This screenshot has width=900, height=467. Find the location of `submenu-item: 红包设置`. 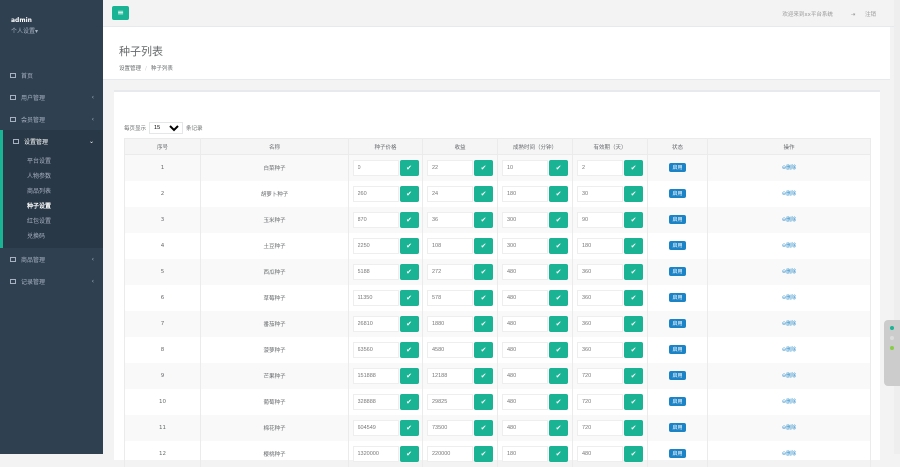

submenu-item: 红包设置 is located at coordinates (39, 221).